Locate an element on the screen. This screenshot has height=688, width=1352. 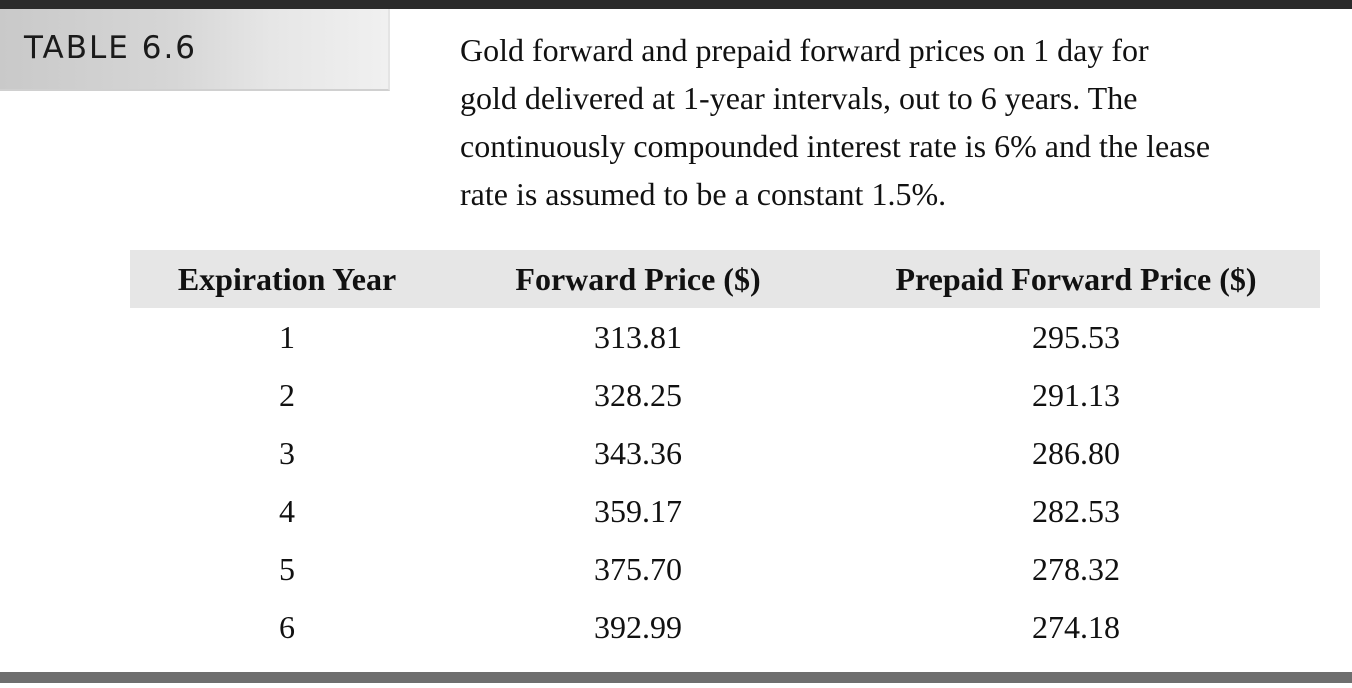
table-row: 5 375.70 278.32 is located at coordinates (725, 569).